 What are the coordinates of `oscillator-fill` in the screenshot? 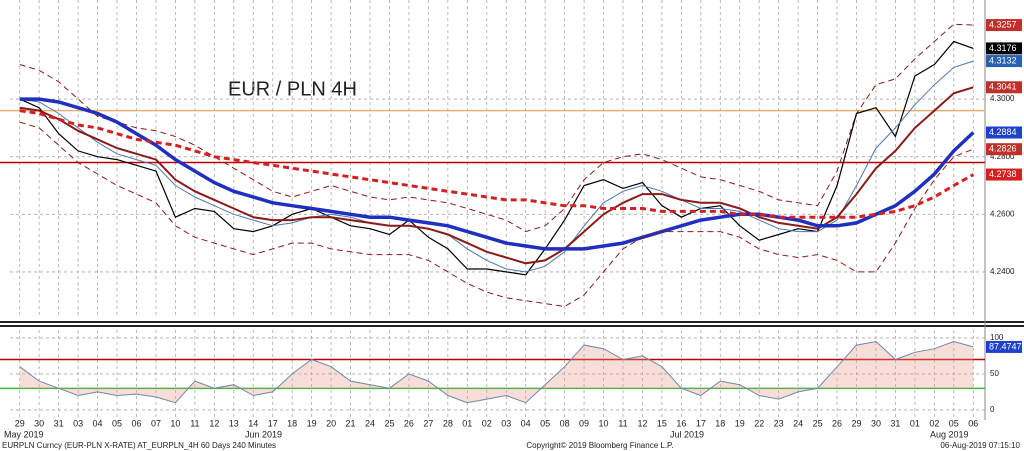 It's located at (496, 372).